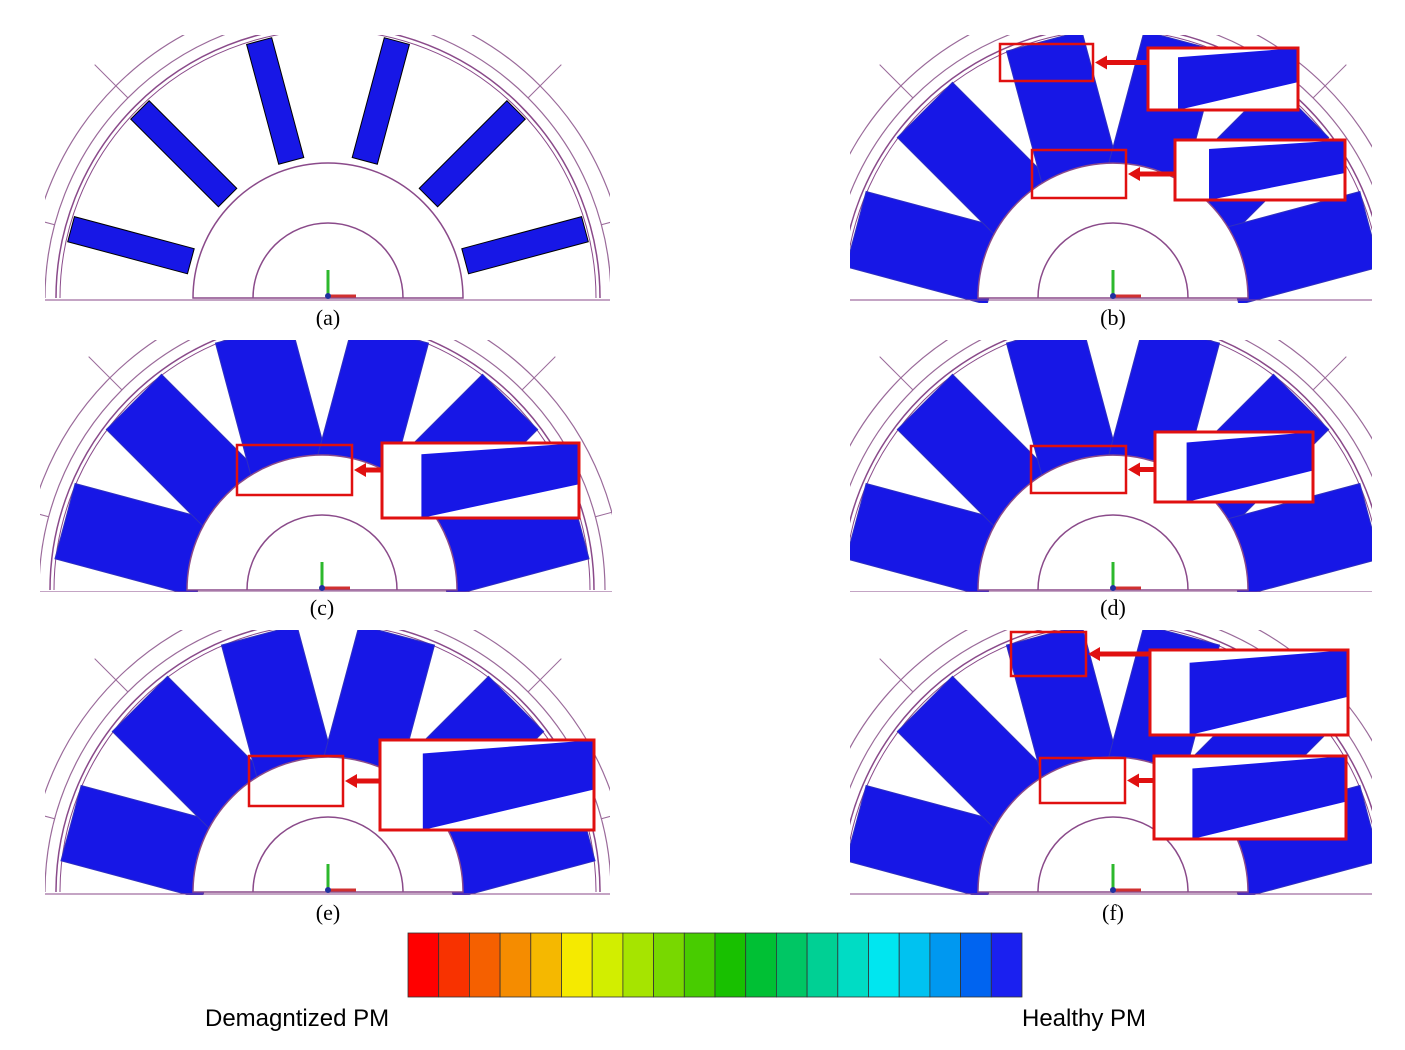  Describe the element at coordinates (297, 1018) in the screenshot. I see `colorbar-left-label: Demagntized PM` at that location.